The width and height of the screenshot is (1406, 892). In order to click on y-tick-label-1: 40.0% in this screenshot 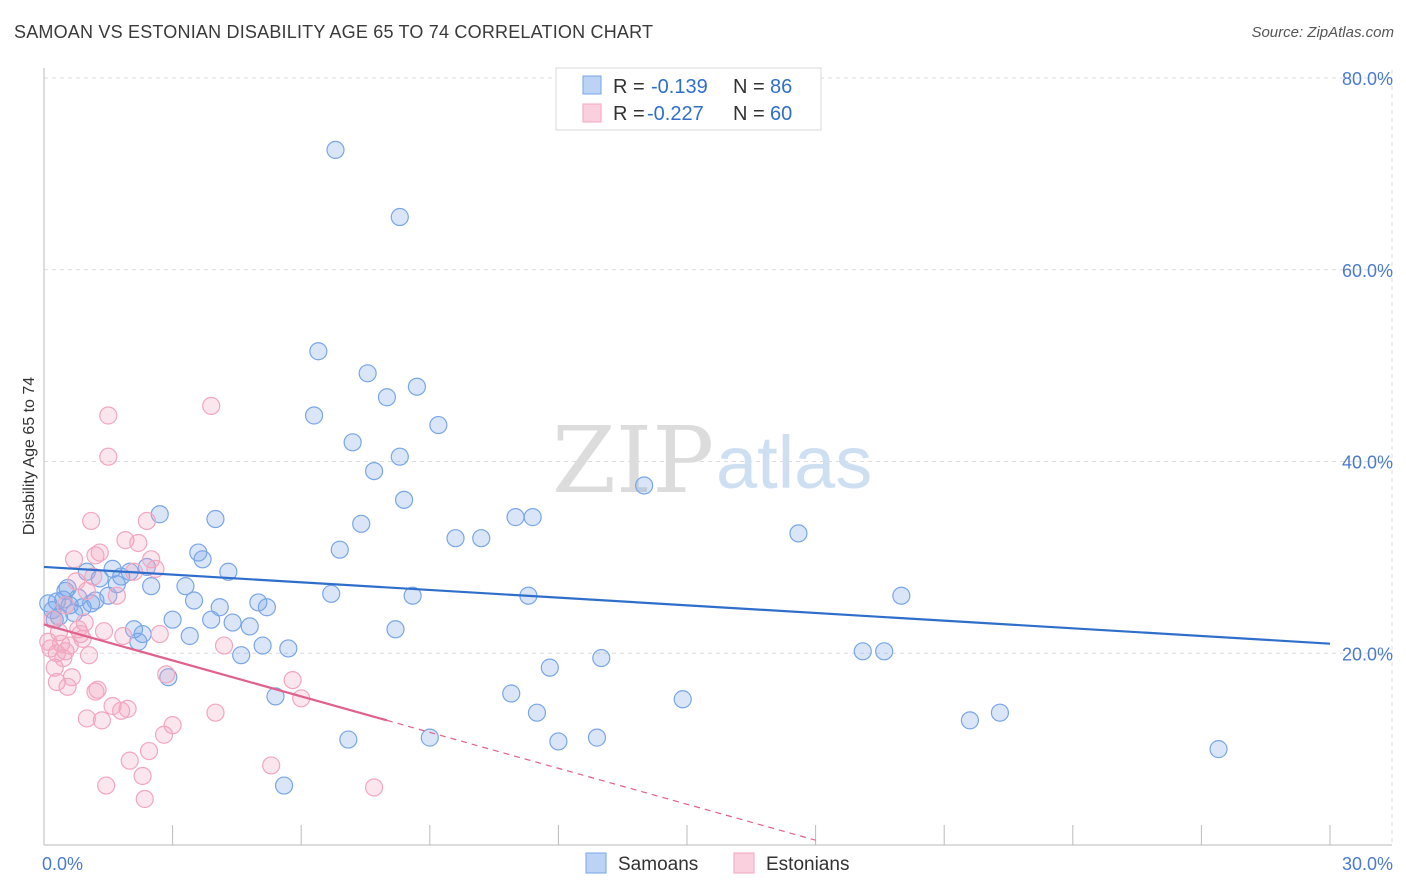, I will do `click(1367, 463)`.